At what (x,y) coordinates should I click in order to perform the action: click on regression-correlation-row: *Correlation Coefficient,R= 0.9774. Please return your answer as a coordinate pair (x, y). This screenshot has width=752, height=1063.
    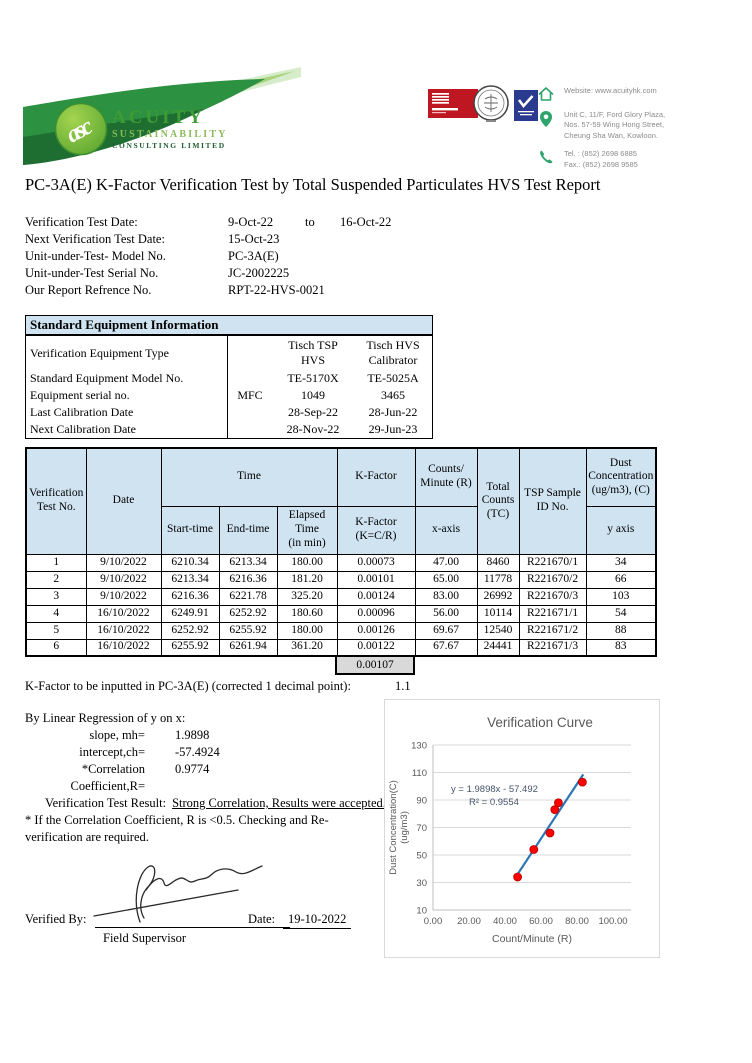
    Looking at the image, I should click on (205, 778).